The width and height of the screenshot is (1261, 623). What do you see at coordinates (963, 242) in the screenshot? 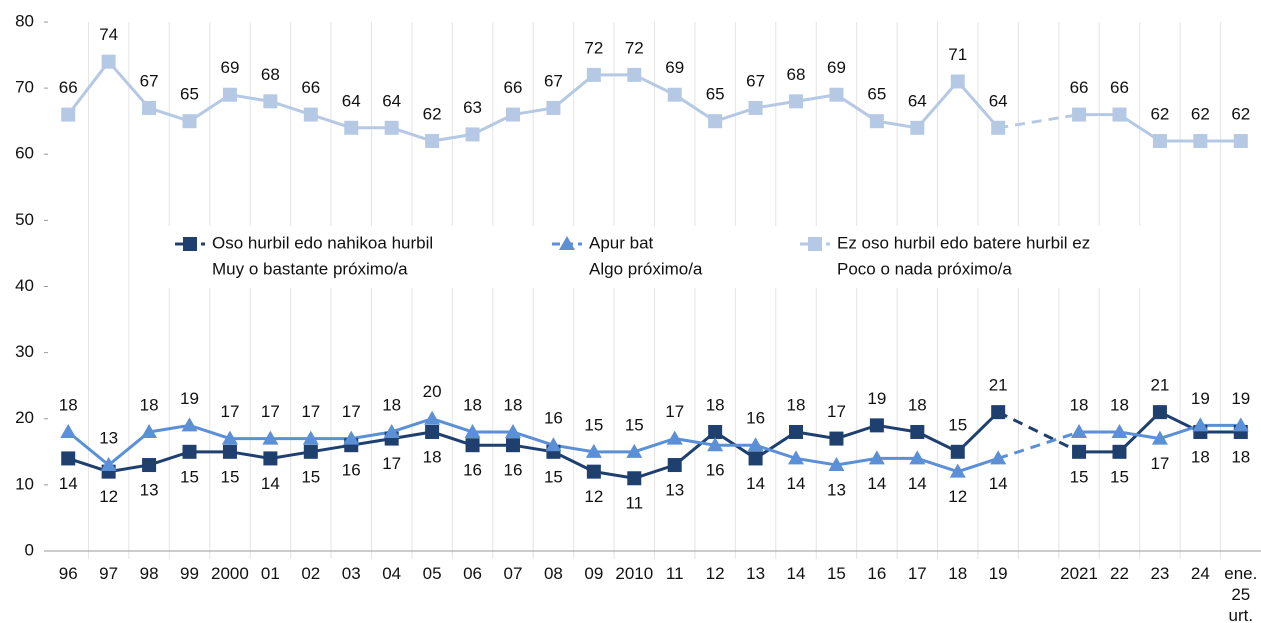
I see `legend-label: Ez oso hurbil edo batere hurbil ez` at bounding box center [963, 242].